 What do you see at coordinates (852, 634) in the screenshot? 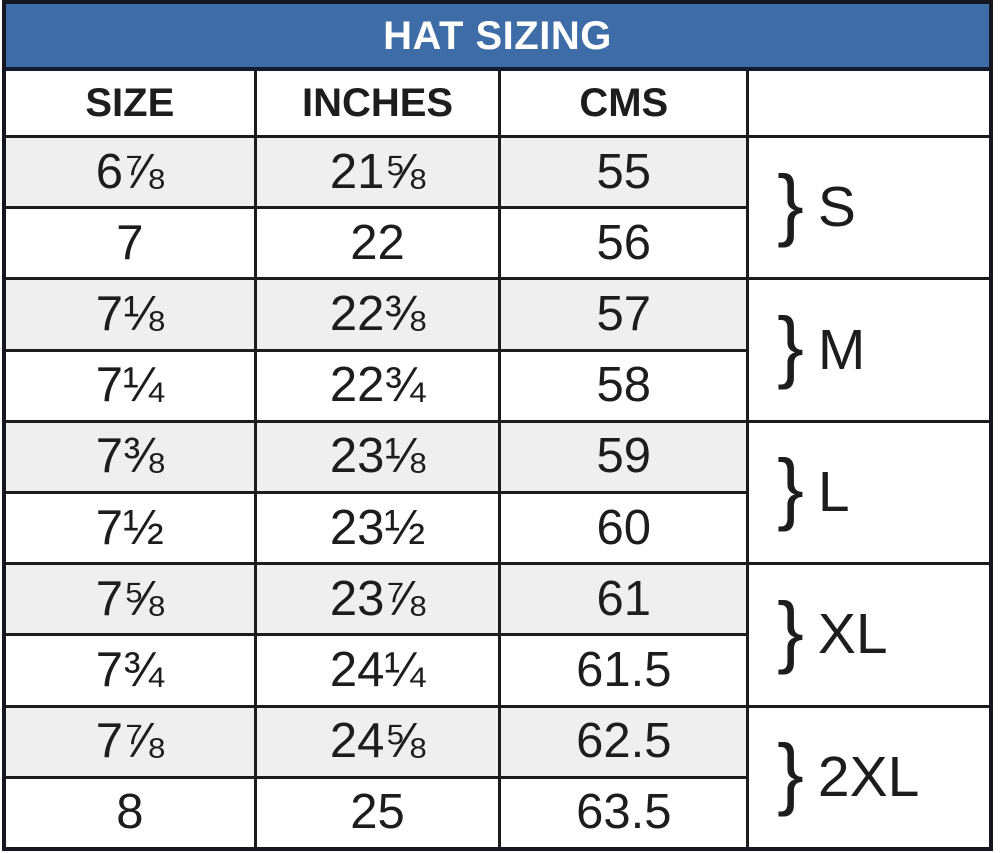
I see `size-group-label: XL` at bounding box center [852, 634].